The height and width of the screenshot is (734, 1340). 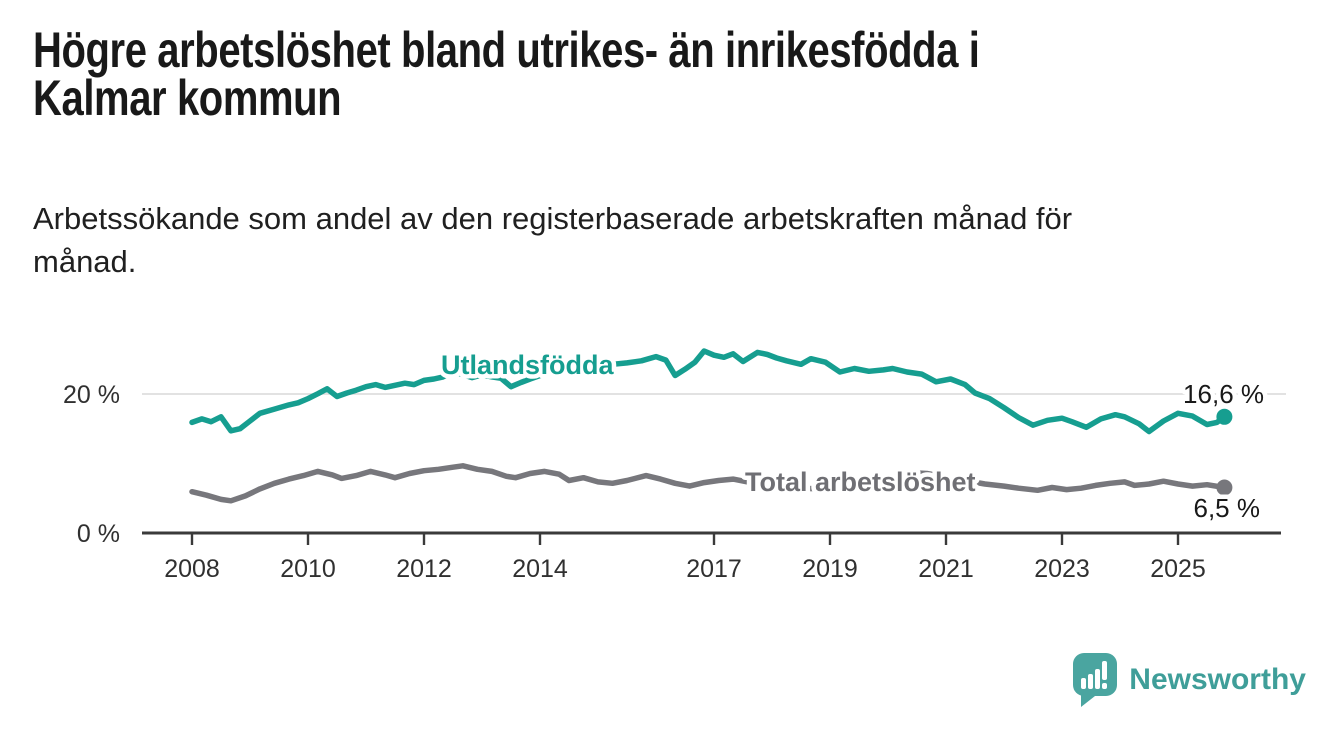 What do you see at coordinates (685, 539) in the screenshot?
I see `x-axis-ticks` at bounding box center [685, 539].